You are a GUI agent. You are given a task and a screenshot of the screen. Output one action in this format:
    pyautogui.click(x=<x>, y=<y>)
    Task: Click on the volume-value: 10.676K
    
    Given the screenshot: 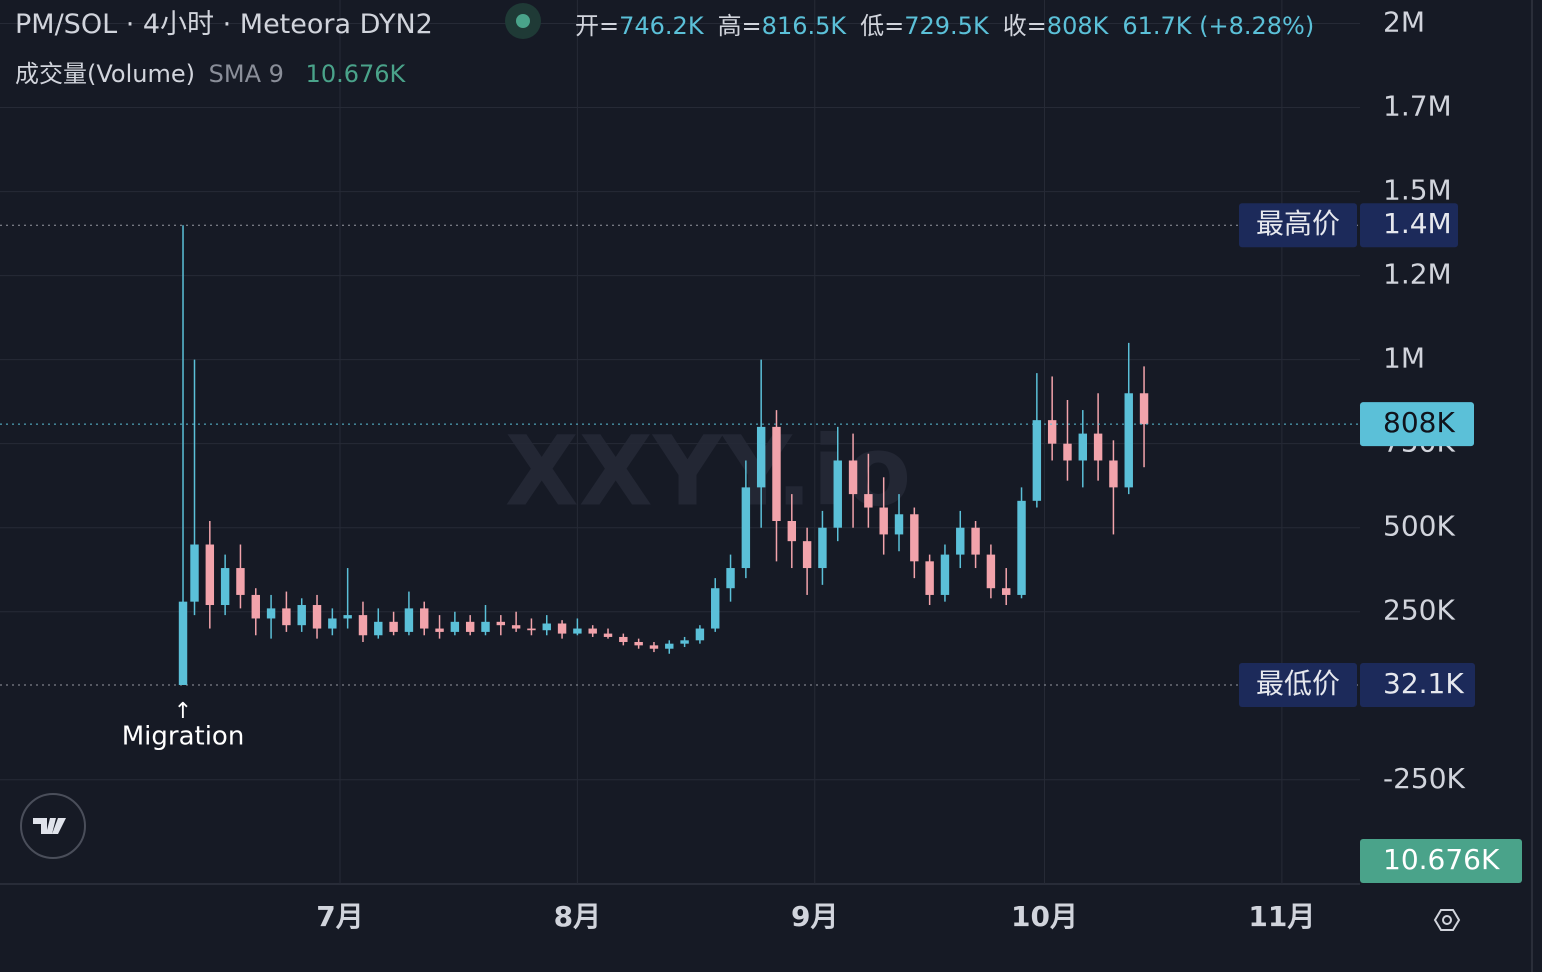 What is the action you would take?
    pyautogui.click(x=355, y=74)
    